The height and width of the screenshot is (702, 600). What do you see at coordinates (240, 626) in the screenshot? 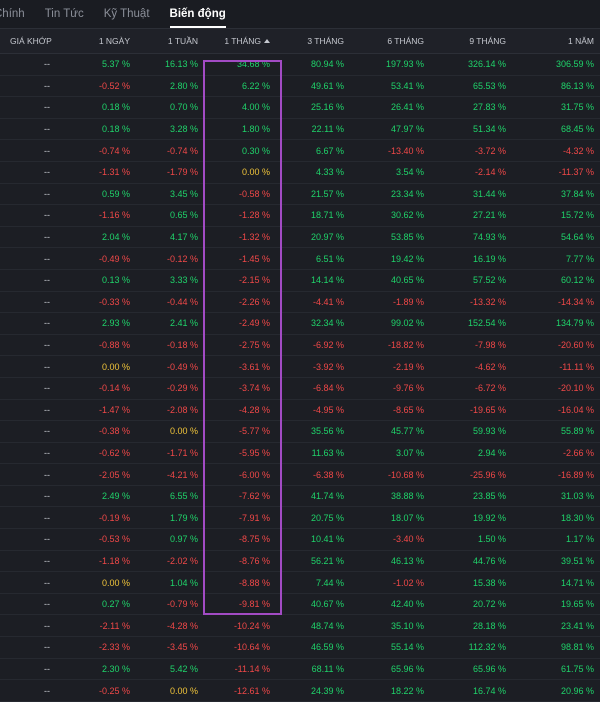
I see `cell-1-month: -10.24 %` at bounding box center [240, 626].